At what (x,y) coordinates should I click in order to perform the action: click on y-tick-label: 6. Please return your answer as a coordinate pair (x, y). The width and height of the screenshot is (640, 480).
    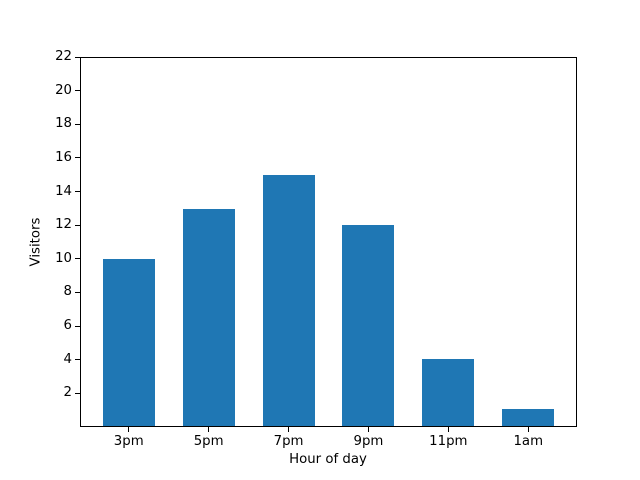
    Looking at the image, I should click on (67, 326).